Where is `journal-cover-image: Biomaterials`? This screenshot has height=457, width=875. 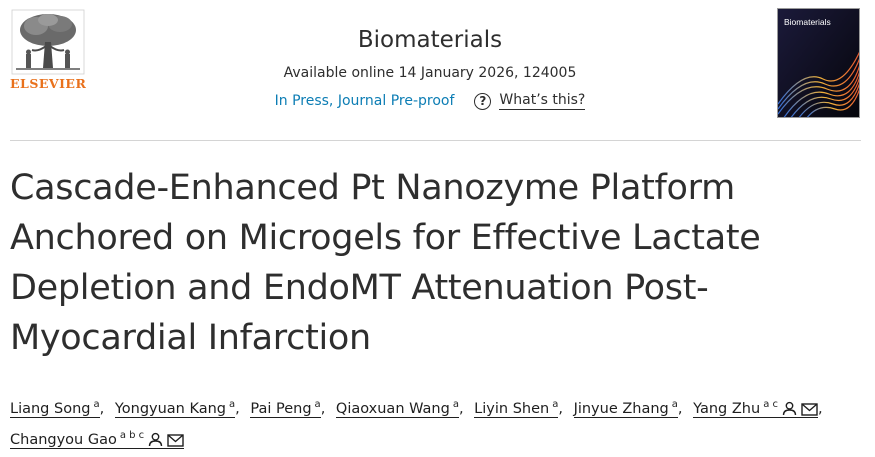
journal-cover-image: Biomaterials is located at coordinates (818, 63).